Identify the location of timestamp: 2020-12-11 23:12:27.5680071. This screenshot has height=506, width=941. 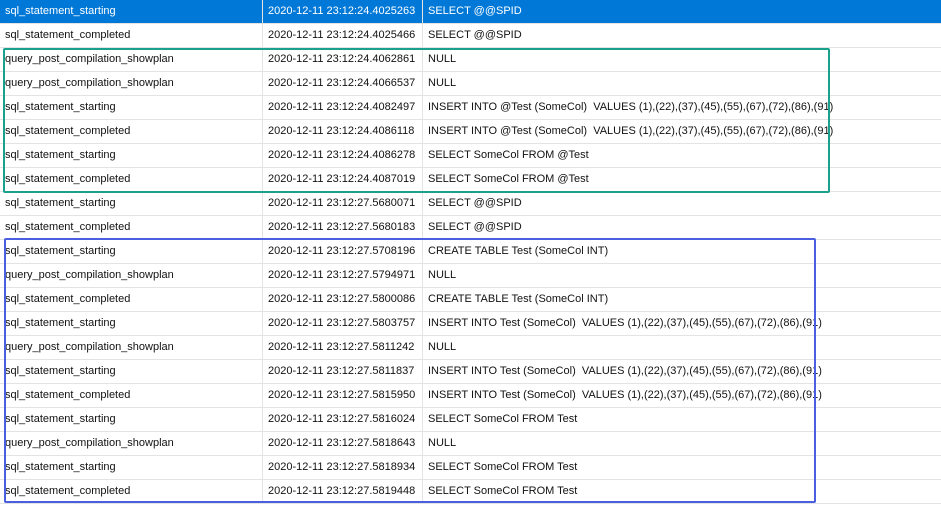
(343, 204).